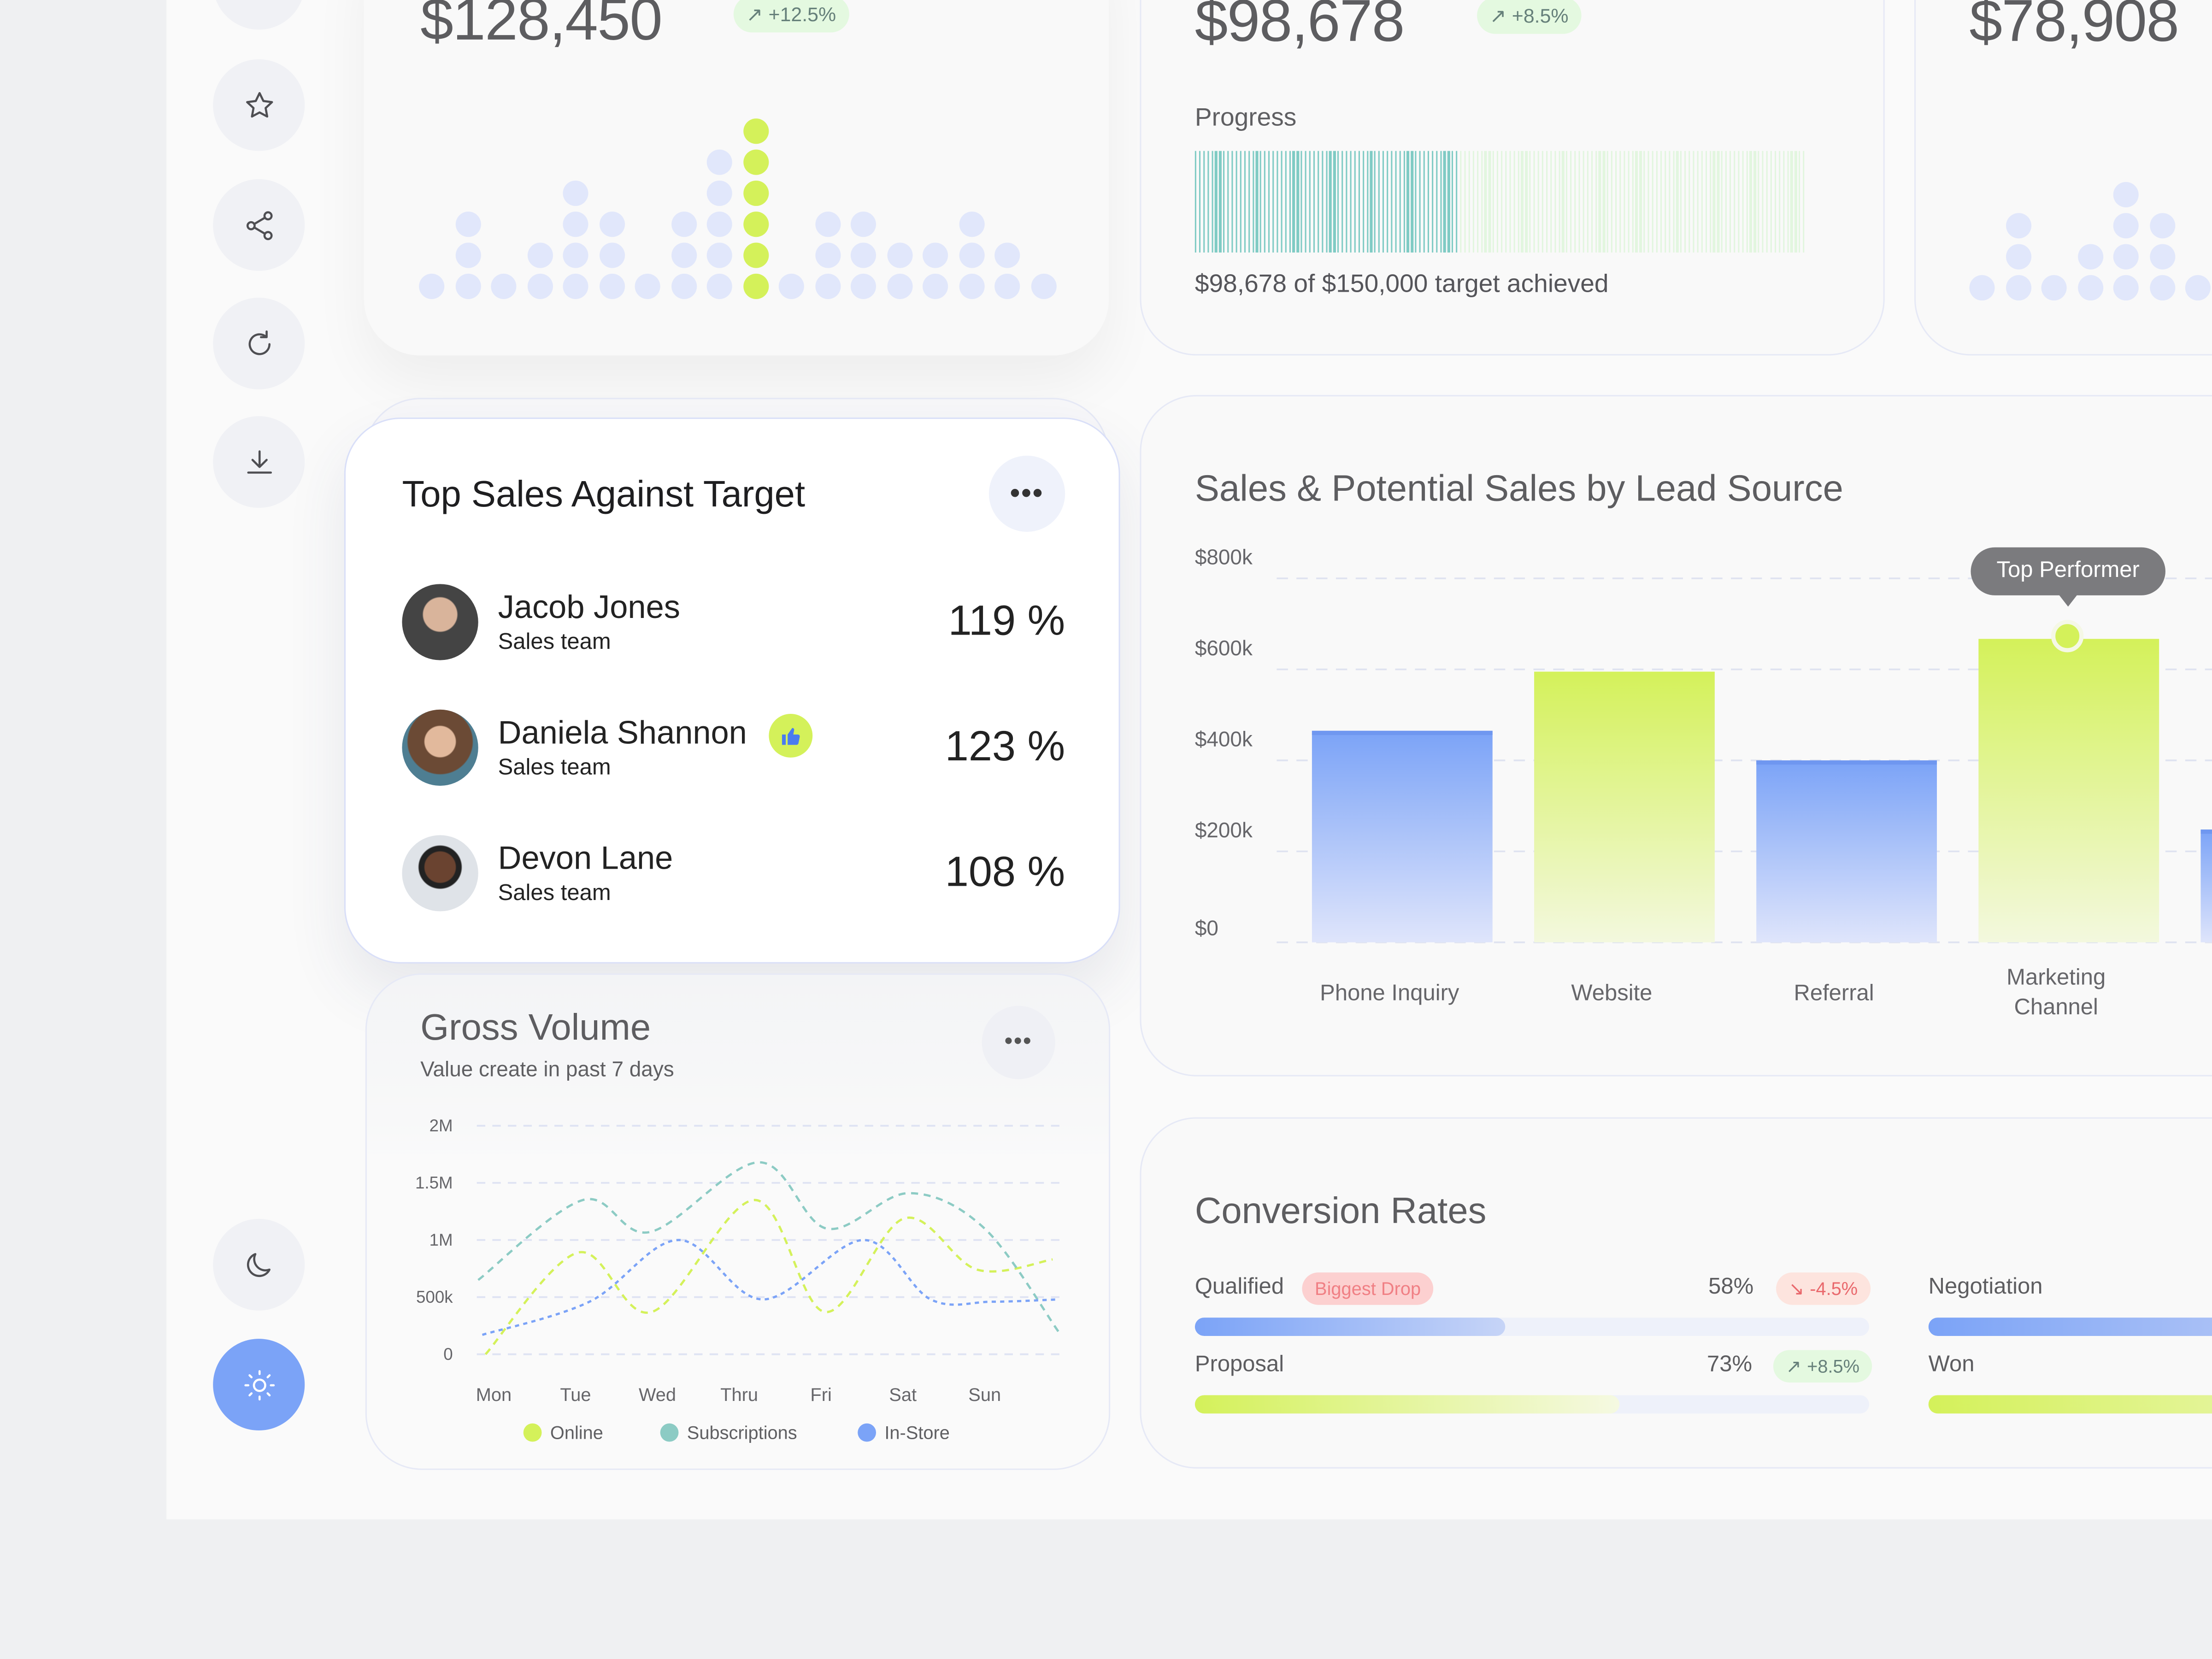 This screenshot has height=1659, width=2212. Describe the element at coordinates (441, 1125) in the screenshot. I see `y-tick-label: 2M` at that location.